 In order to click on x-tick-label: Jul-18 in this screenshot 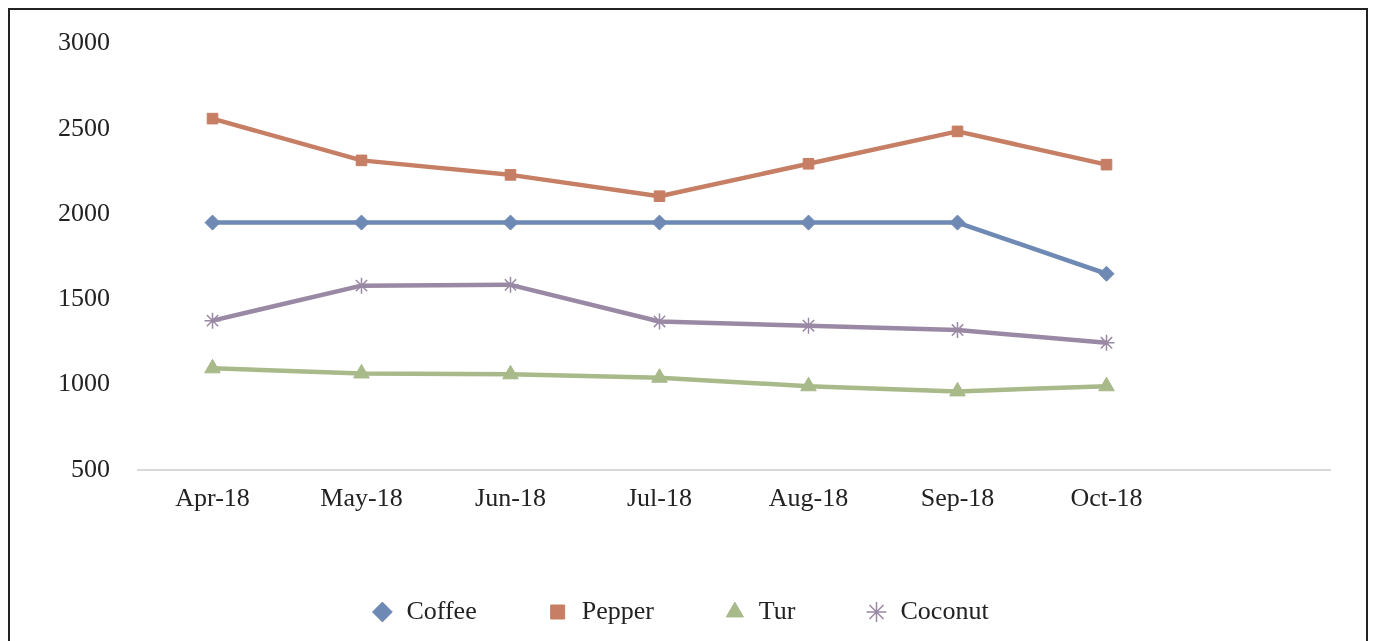, I will do `click(659, 498)`.